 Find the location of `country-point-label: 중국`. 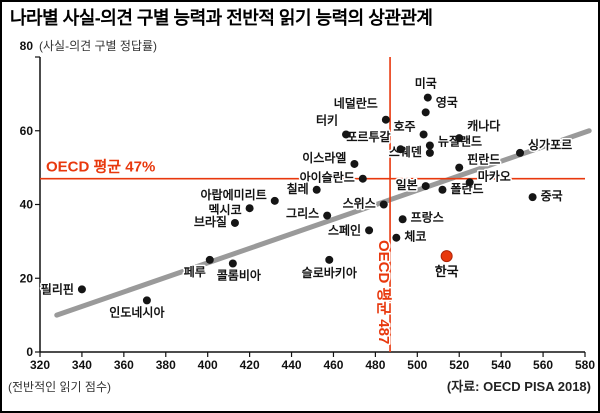

country-point-label: 중국 is located at coordinates (552, 196).